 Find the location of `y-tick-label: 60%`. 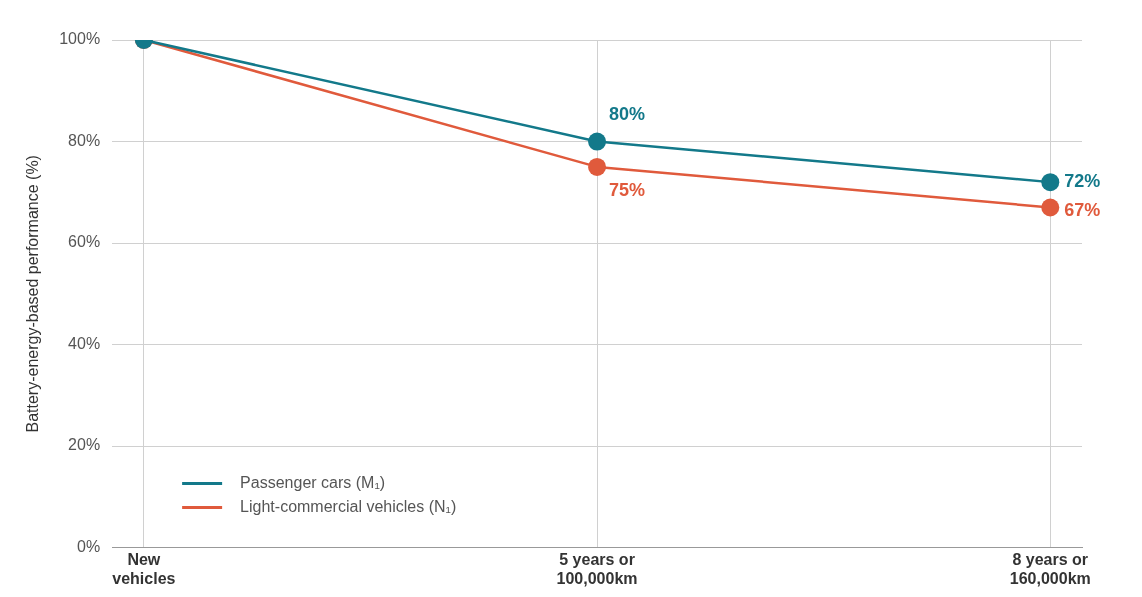

y-tick-label: 60% is located at coordinates (84, 242).